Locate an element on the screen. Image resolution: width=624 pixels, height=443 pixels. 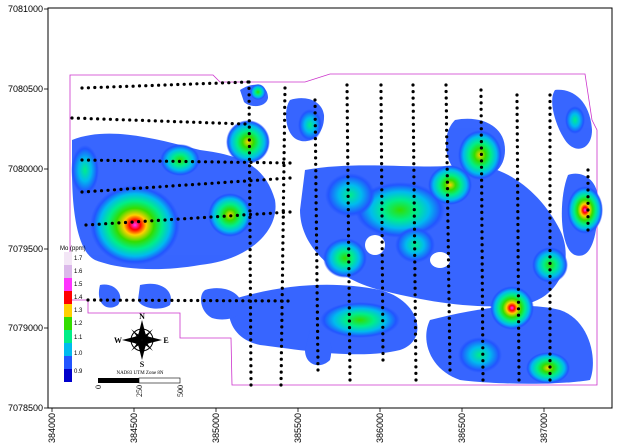
legend-swatch is located at coordinates (68, 323).